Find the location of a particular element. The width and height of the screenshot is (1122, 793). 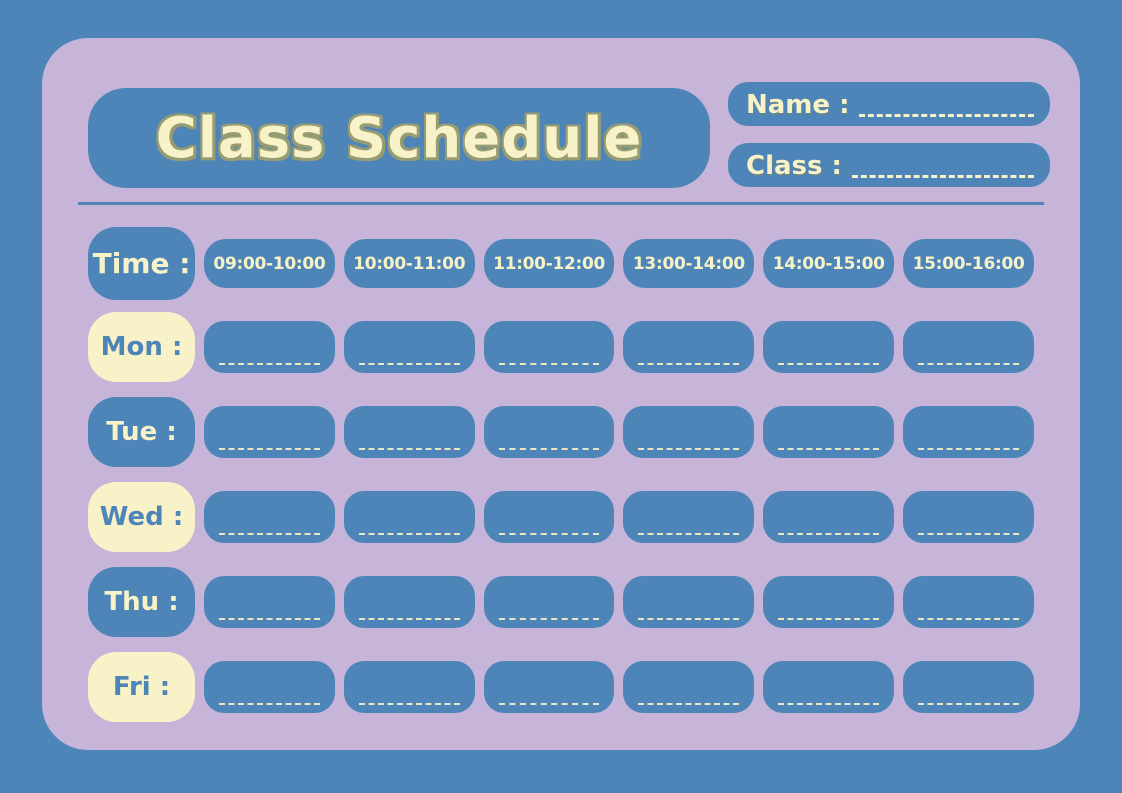

time-label: Time : is located at coordinates (141, 263).